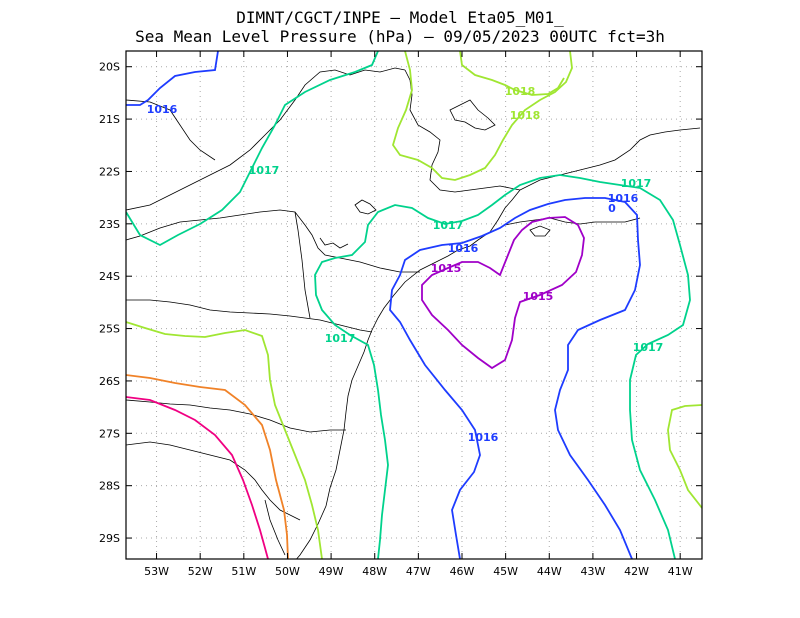  What do you see at coordinates (512, 73) in the screenshot?
I see `contour-1018-nn` at bounding box center [512, 73].